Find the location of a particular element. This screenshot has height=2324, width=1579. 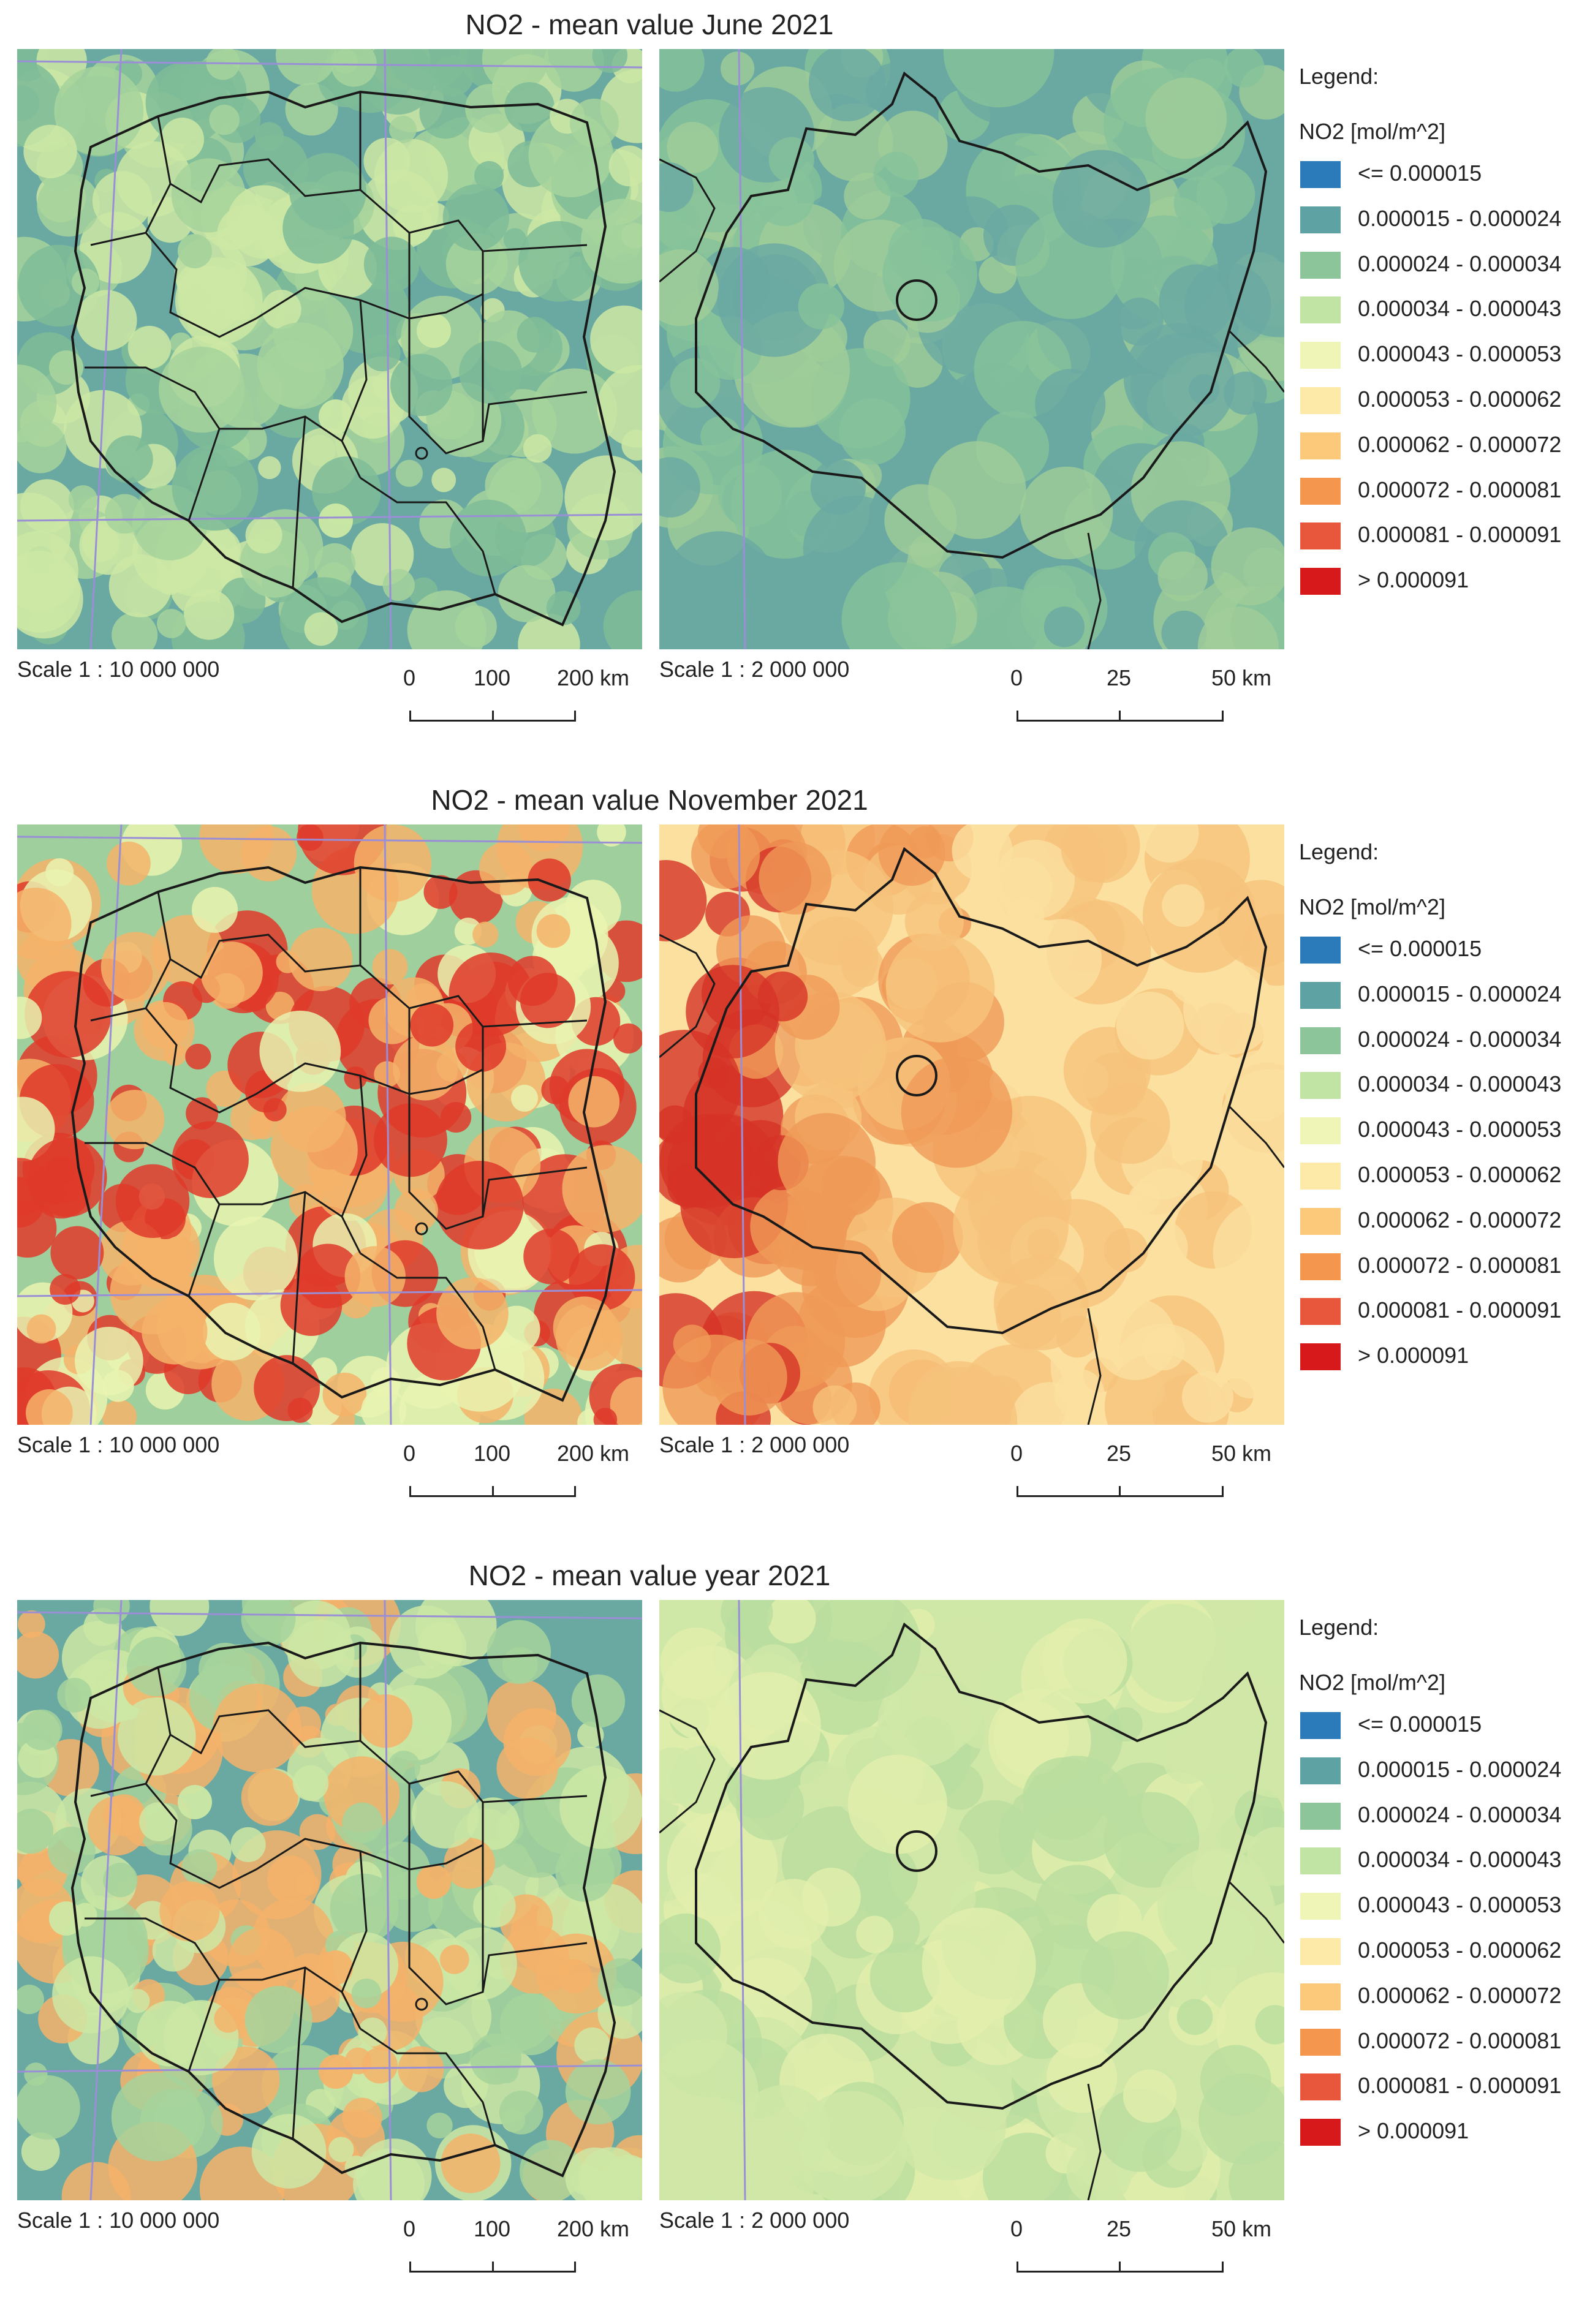

scale-label-right: Scale 1 : 2 000 000 is located at coordinates (754, 670).